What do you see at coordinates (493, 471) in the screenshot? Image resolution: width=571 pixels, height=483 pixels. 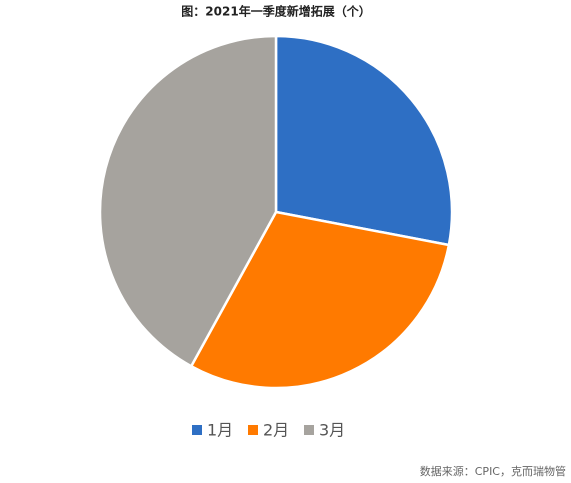 I see `source-note: 数据来源：CPIC，克而瑞物管` at bounding box center [493, 471].